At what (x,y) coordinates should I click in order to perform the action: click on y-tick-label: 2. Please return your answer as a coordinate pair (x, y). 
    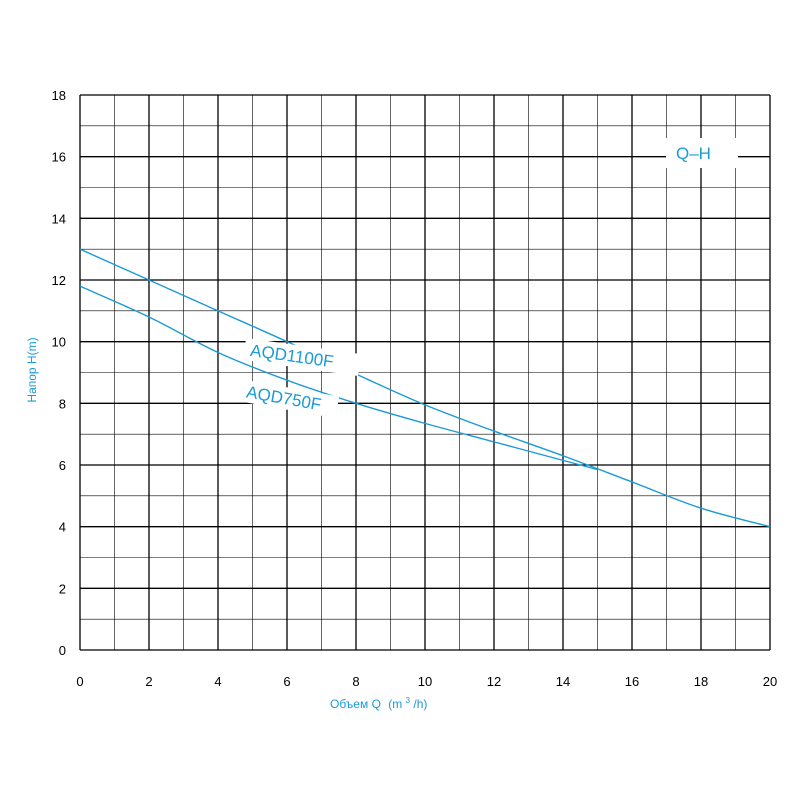
    Looking at the image, I should click on (62, 588).